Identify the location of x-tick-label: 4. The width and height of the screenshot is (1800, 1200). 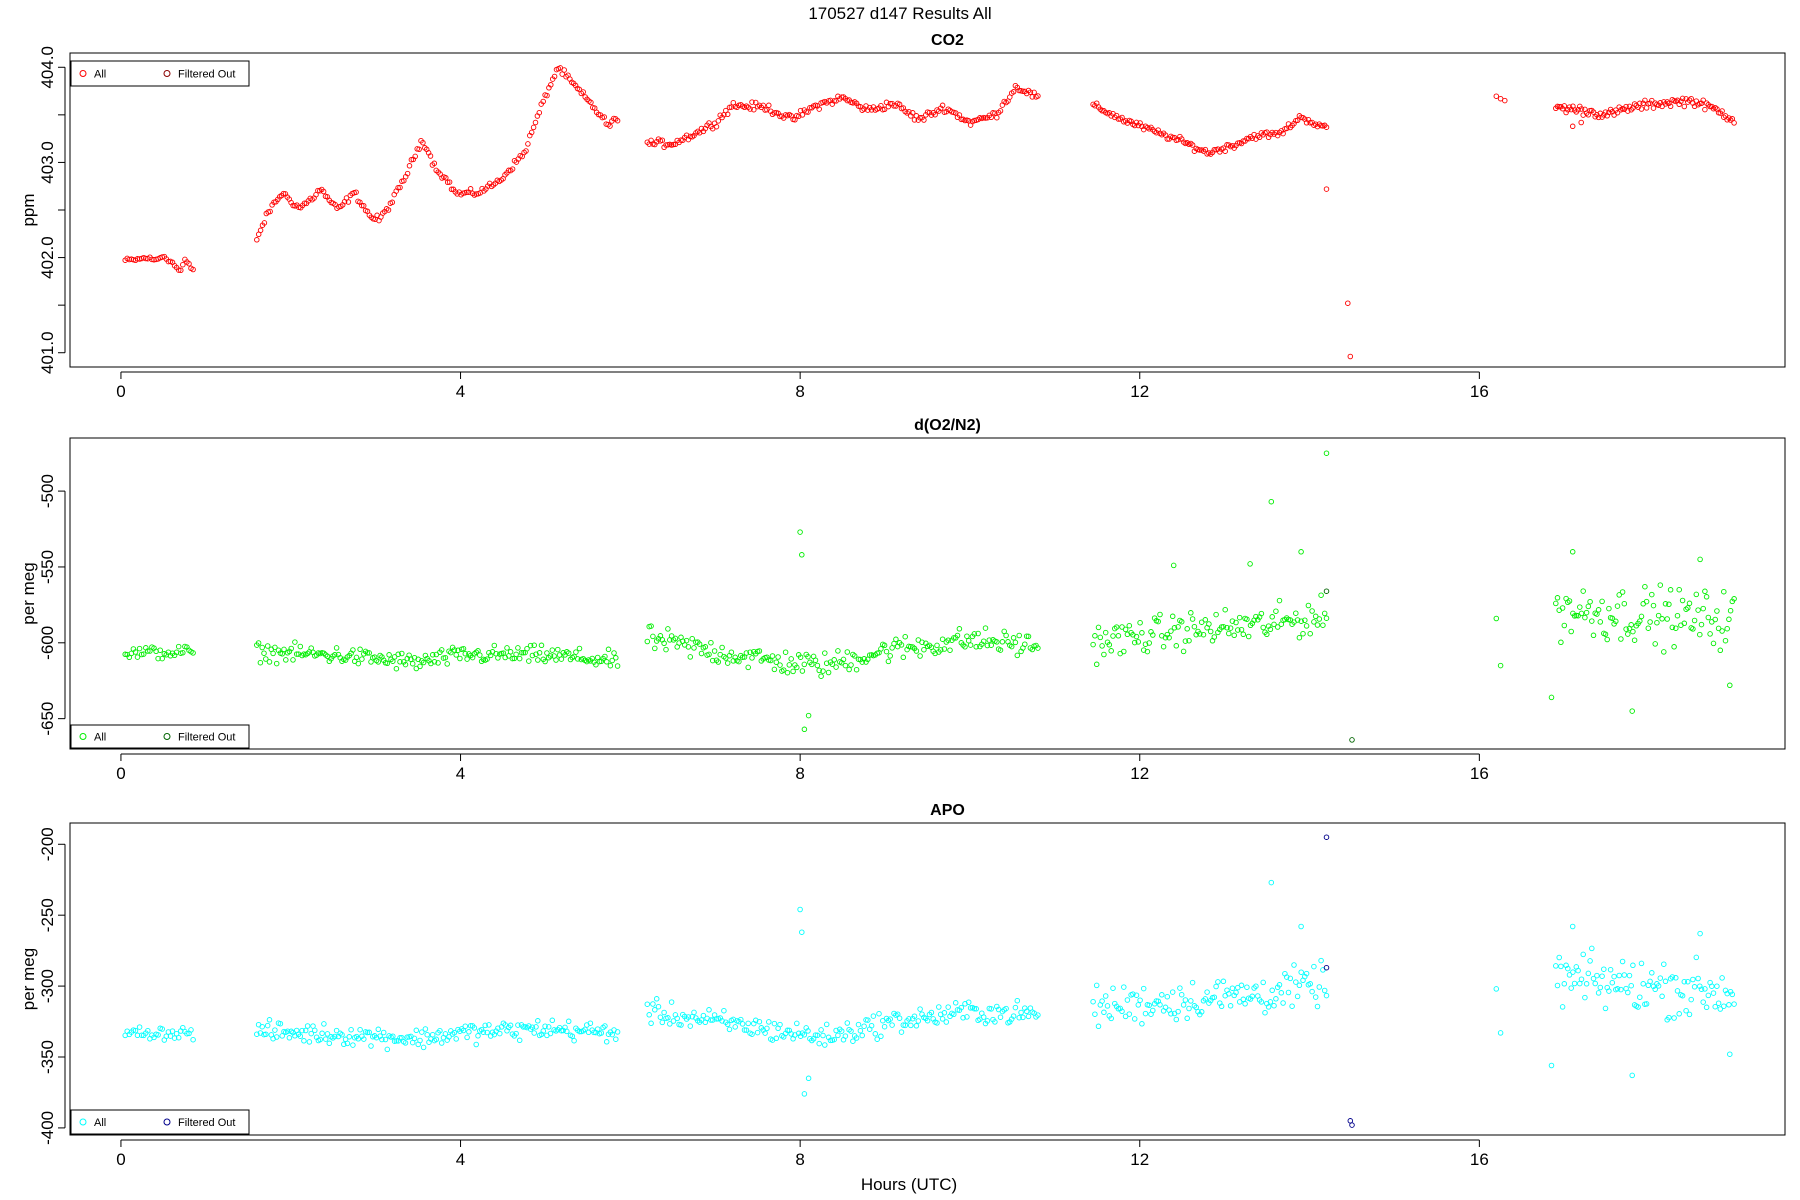
(460, 773).